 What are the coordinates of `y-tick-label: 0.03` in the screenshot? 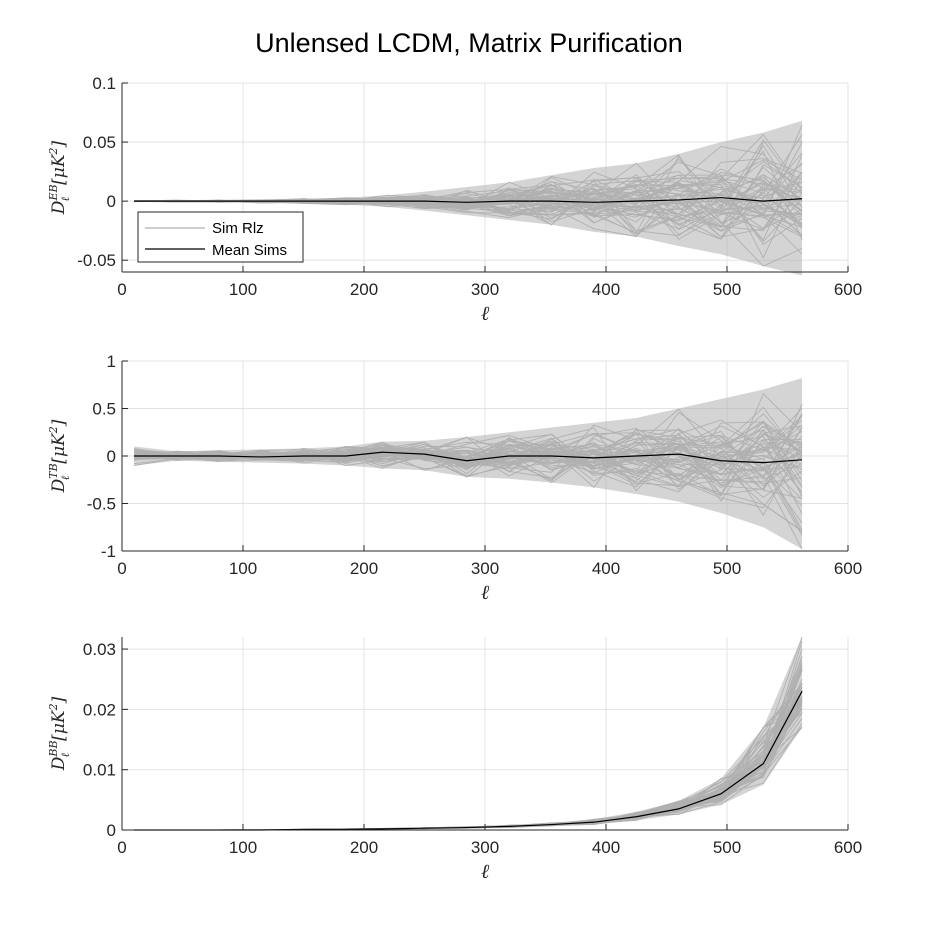 It's located at (99, 649).